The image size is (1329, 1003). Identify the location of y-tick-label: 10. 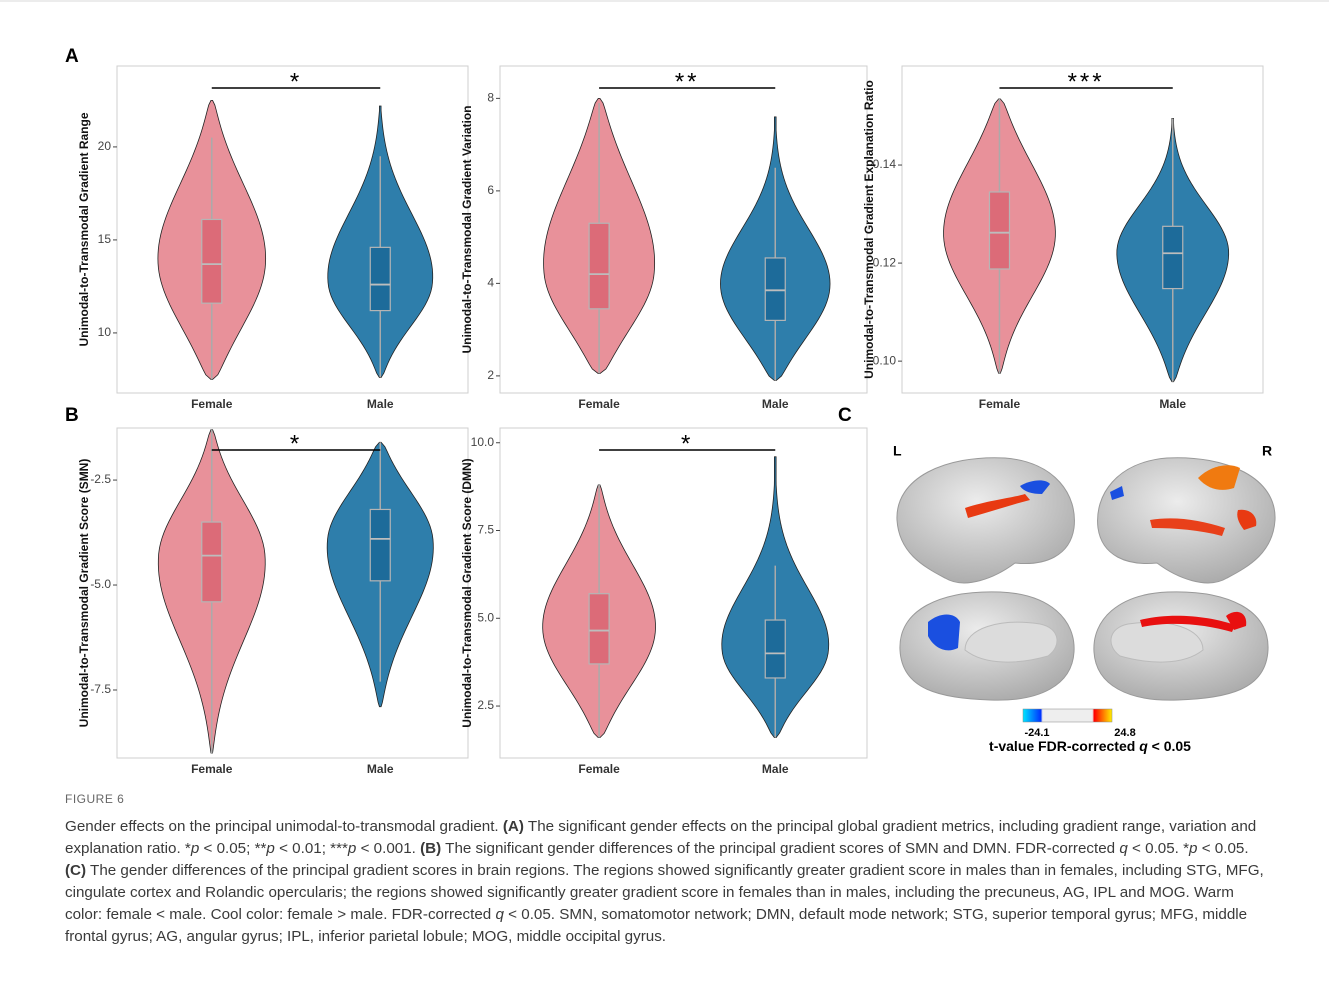
(105, 332).